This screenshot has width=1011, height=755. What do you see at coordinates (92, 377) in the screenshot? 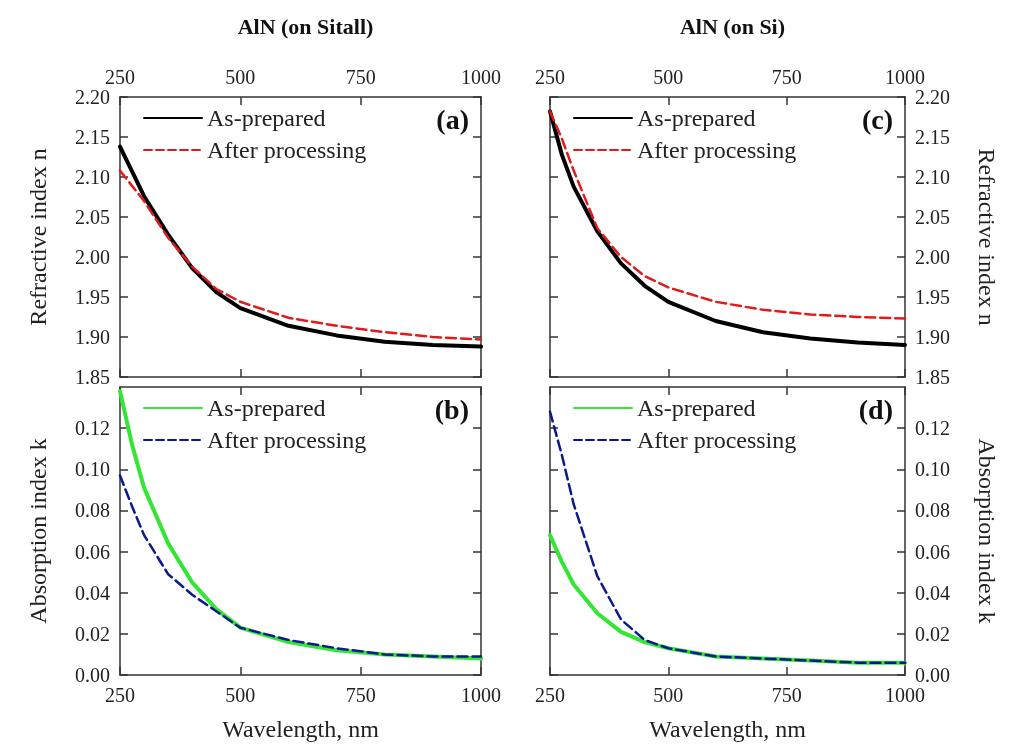
I see `y-tick-label: 1.85` at bounding box center [92, 377].